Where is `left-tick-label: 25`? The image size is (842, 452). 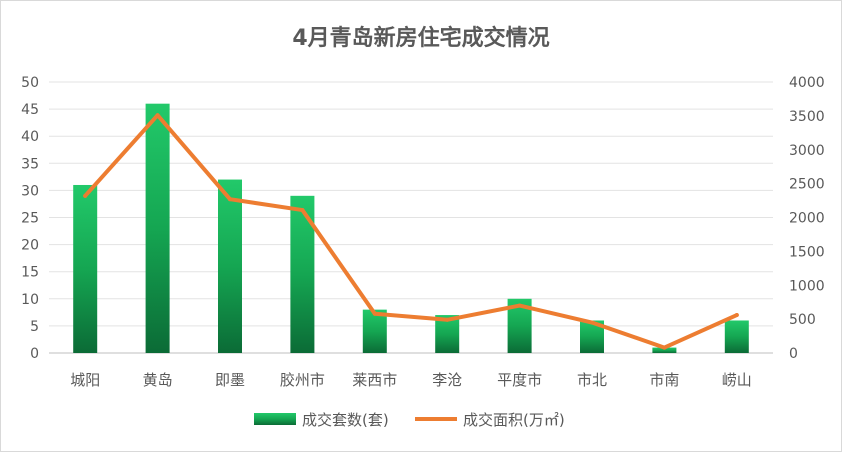 left-tick-label: 25 is located at coordinates (30, 219).